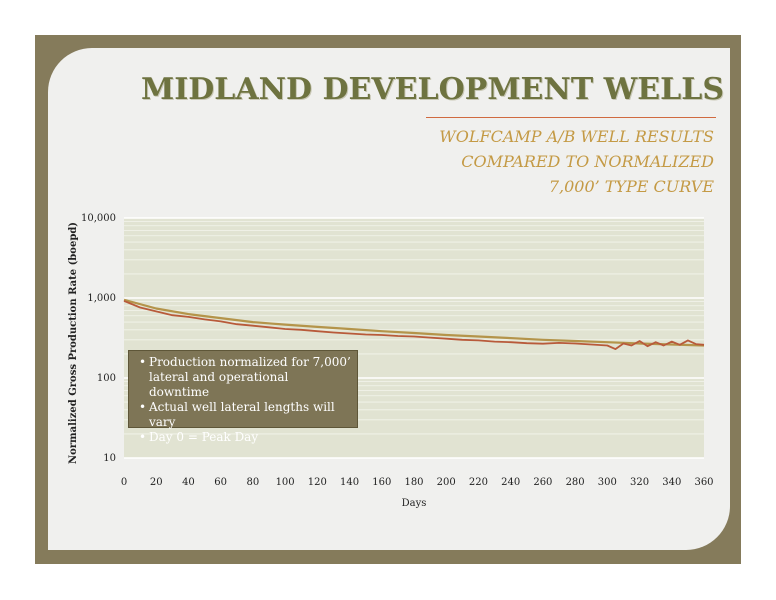 This screenshot has height=600, width=776. What do you see at coordinates (106, 378) in the screenshot?
I see `y-tick-label: 100` at bounding box center [106, 378].